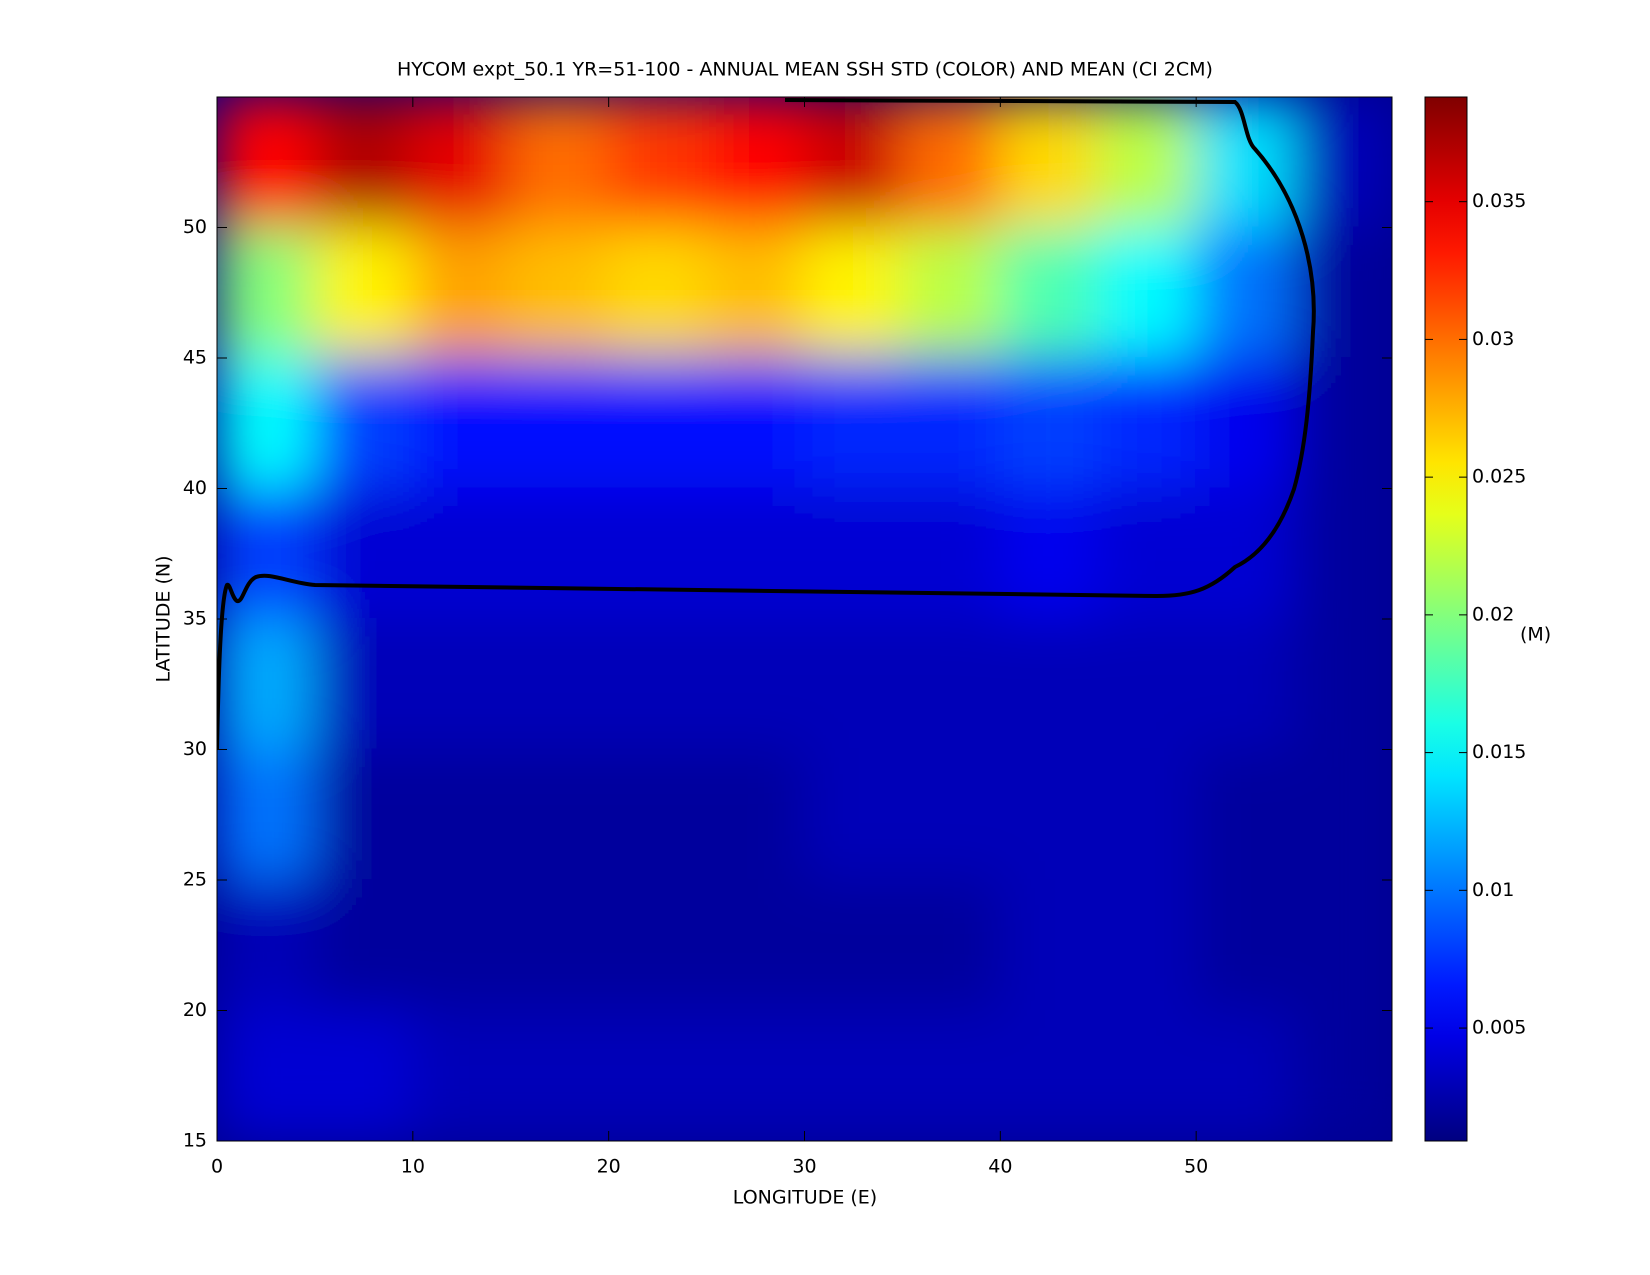 The height and width of the screenshot is (1275, 1650). What do you see at coordinates (1499, 752) in the screenshot?
I see `colorbar-tick-label: 0.015` at bounding box center [1499, 752].